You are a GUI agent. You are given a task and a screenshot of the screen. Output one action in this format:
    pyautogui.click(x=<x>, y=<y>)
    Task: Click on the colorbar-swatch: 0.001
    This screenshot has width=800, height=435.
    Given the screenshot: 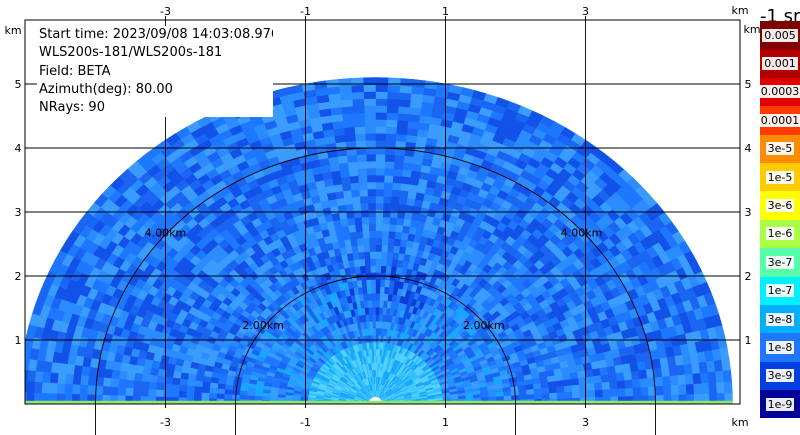 What is the action you would take?
    pyautogui.click(x=780, y=63)
    